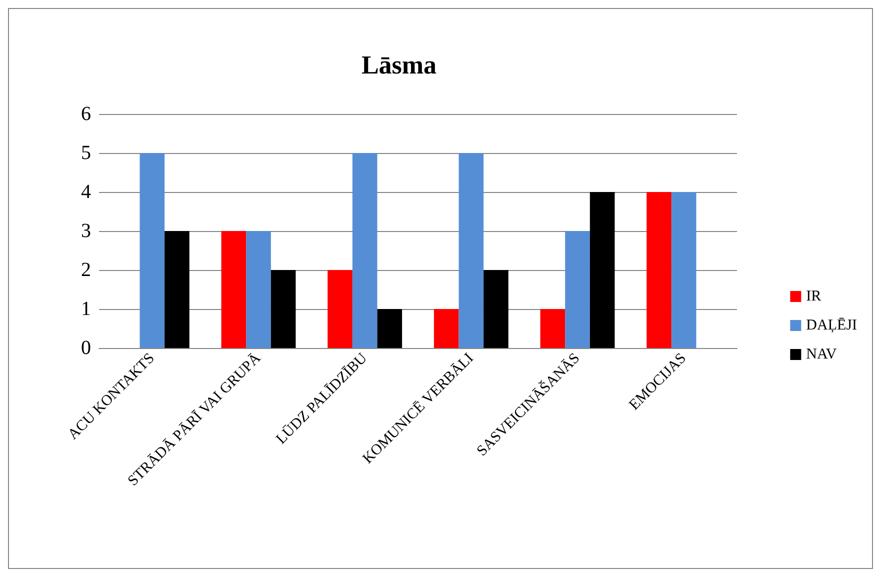  I want to click on y-tick-label: 2, so click(86, 270).